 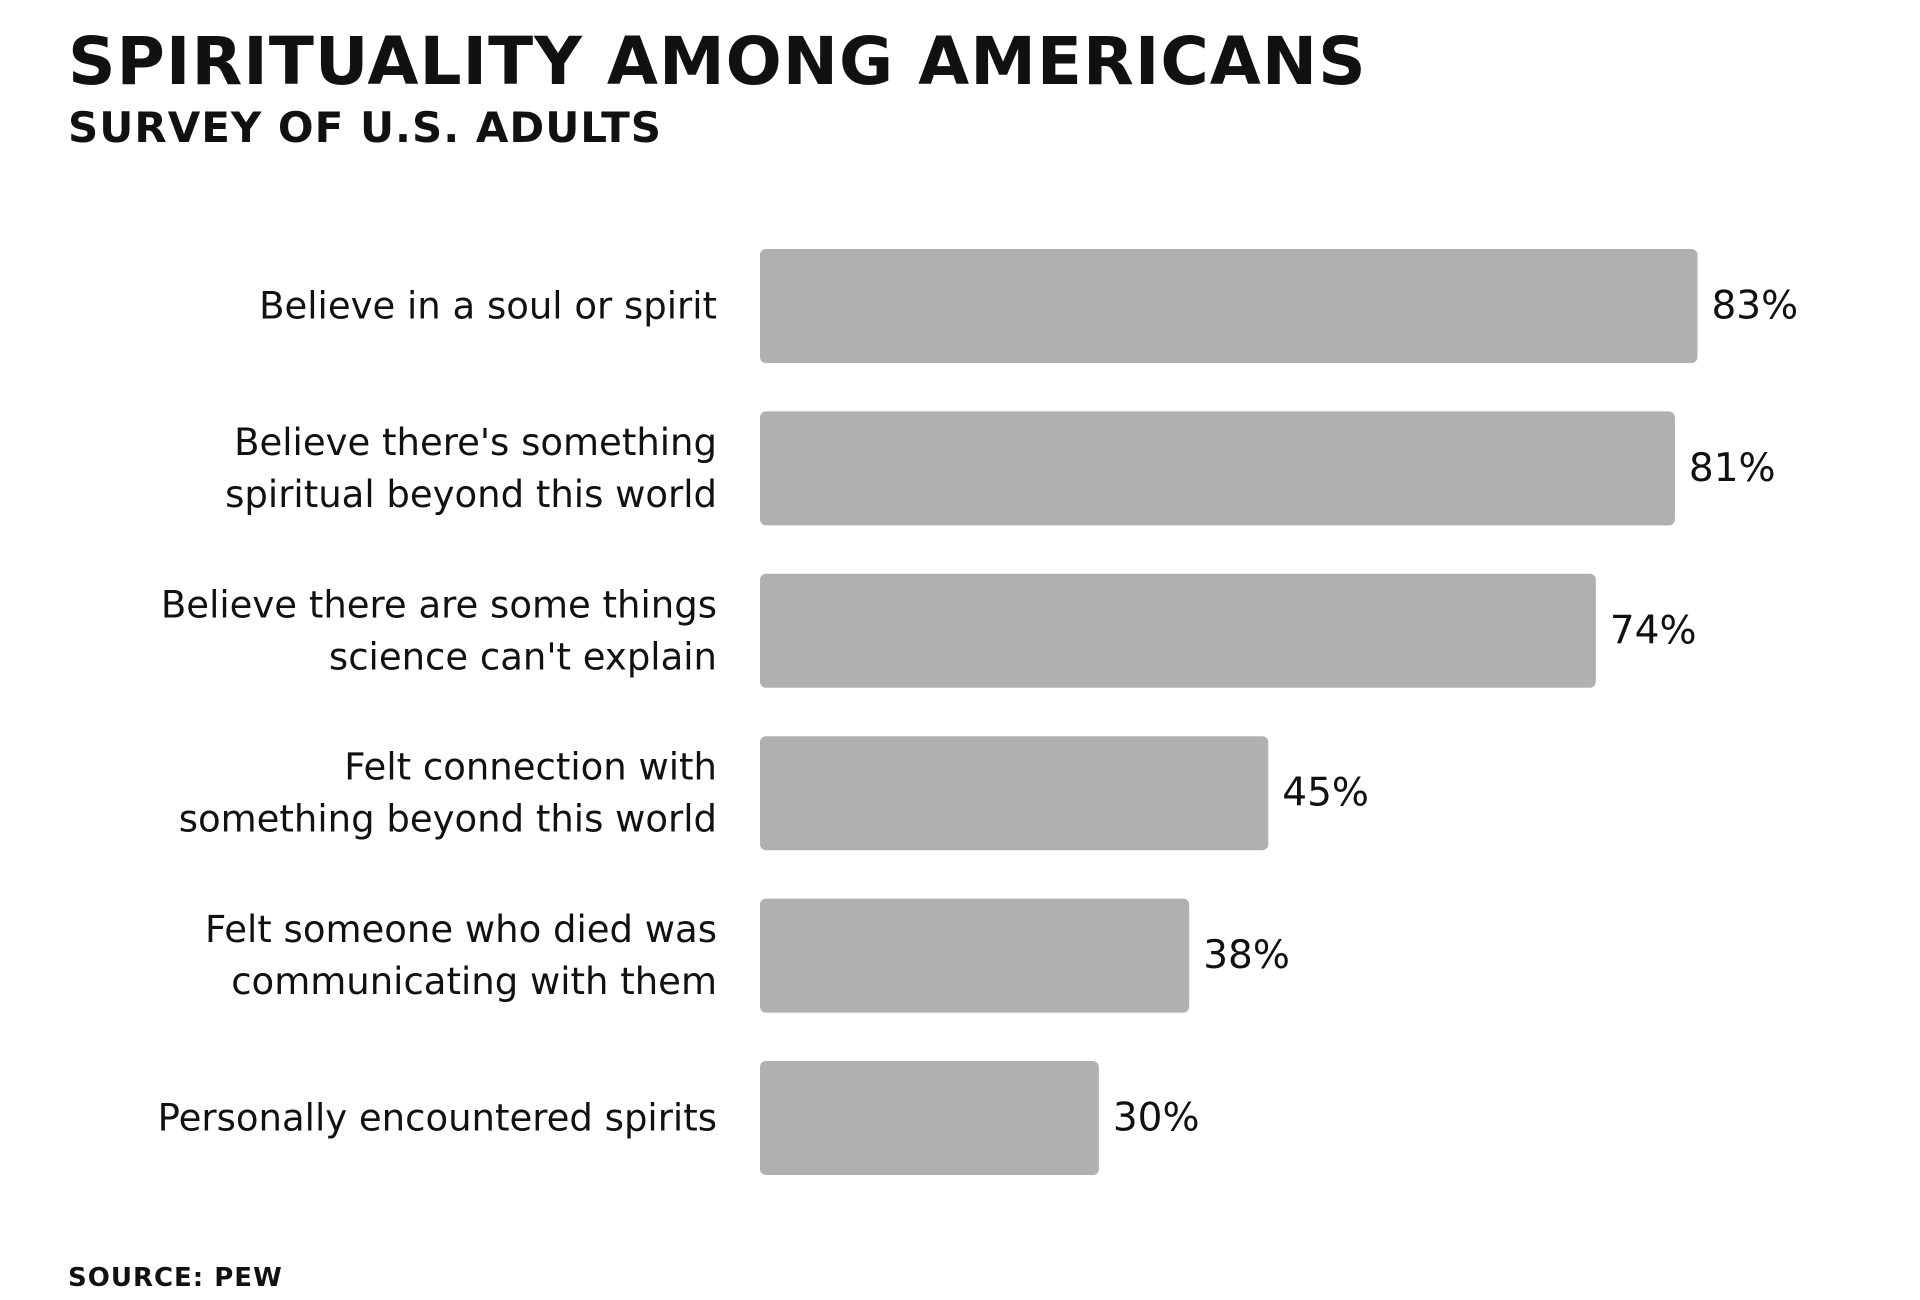 What do you see at coordinates (1246, 955) in the screenshot?
I see `value-label-5: 38%` at bounding box center [1246, 955].